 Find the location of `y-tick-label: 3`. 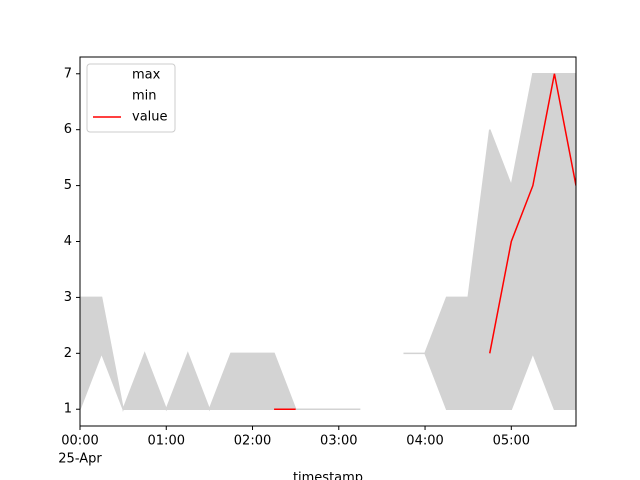

y-tick-label: 3 is located at coordinates (68, 297).